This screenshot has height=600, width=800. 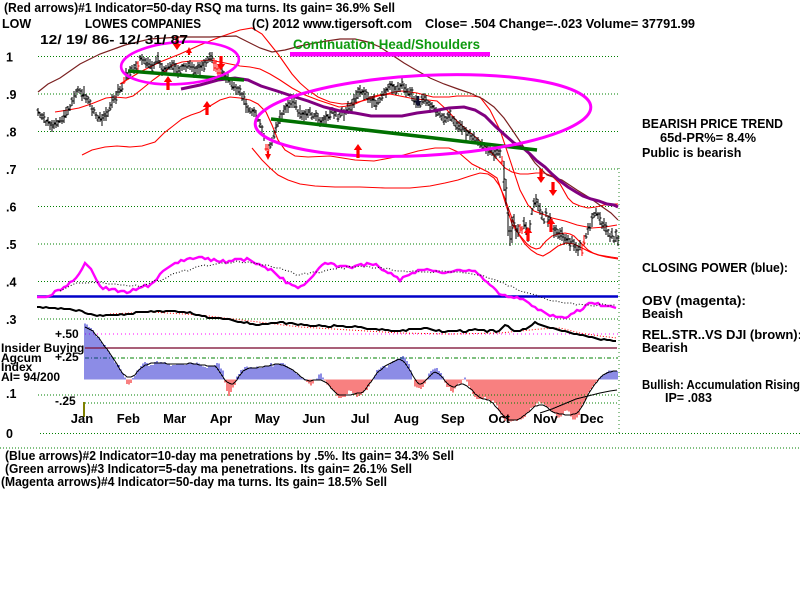 What do you see at coordinates (9, 58) in the screenshot?
I see `svg-text: 1` at bounding box center [9, 58].